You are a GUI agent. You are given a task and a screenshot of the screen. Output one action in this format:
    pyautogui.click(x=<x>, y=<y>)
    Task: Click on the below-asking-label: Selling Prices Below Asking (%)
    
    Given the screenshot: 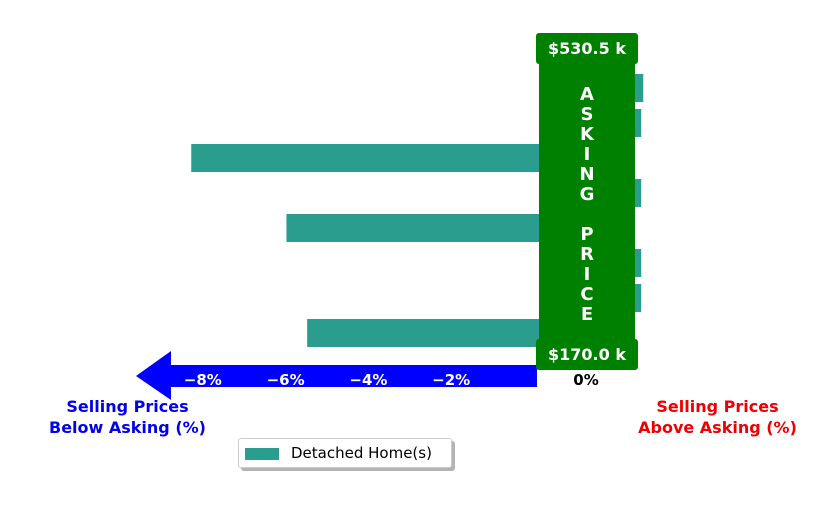 What is the action you would take?
    pyautogui.click(x=127, y=417)
    